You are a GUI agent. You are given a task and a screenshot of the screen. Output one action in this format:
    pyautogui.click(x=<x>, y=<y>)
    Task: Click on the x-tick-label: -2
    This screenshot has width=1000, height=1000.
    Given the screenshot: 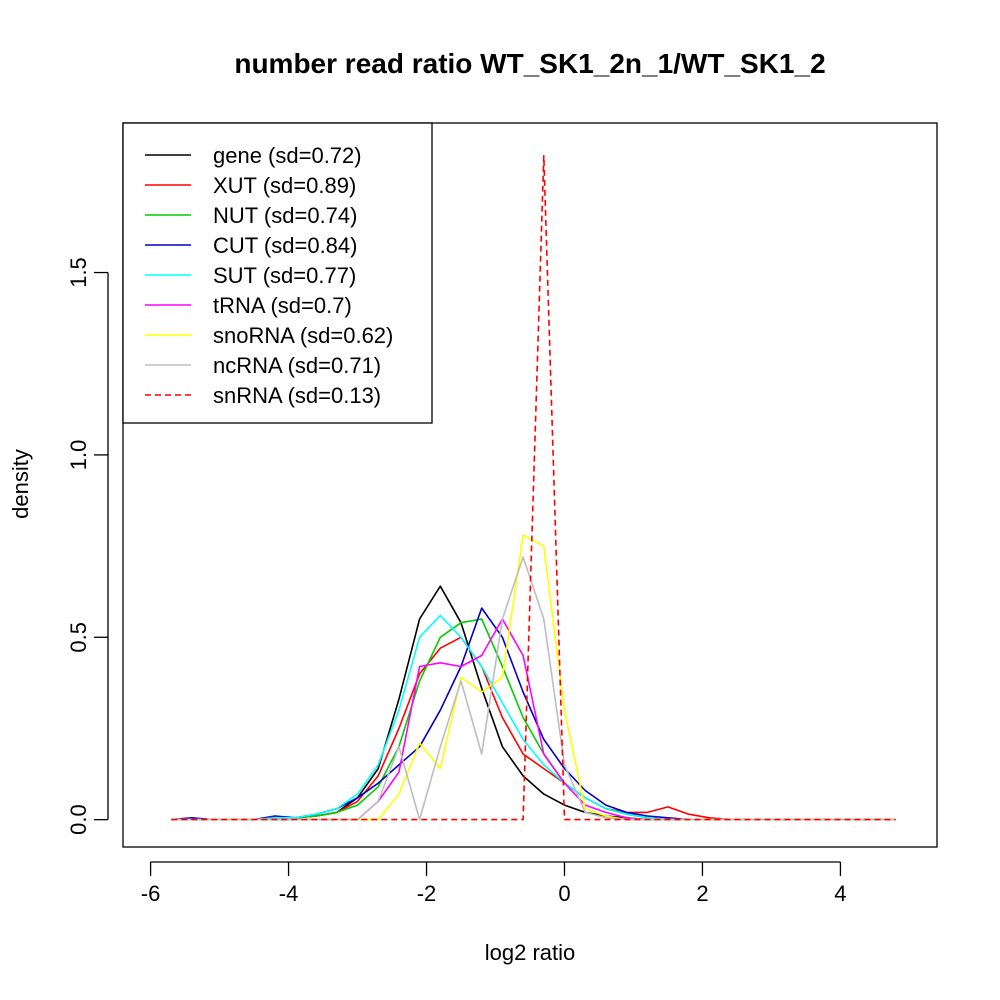 What is the action you would take?
    pyautogui.click(x=427, y=893)
    